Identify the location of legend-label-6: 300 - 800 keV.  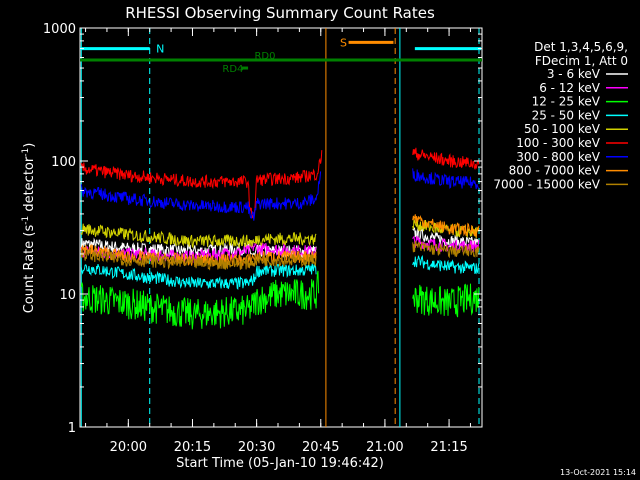
(558, 157).